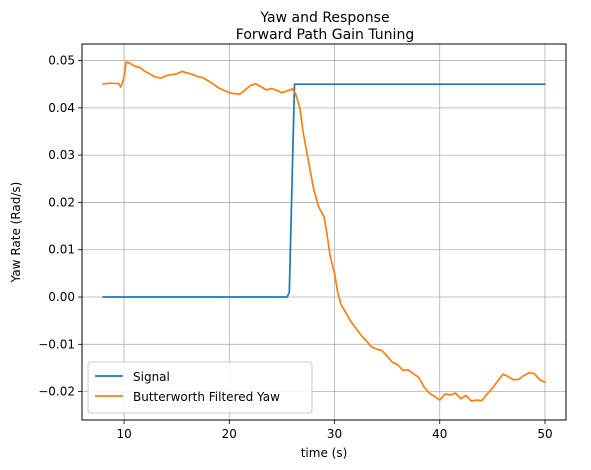  I want to click on legend: Signal Butterworth Filtered Yaw, so click(200, 387).